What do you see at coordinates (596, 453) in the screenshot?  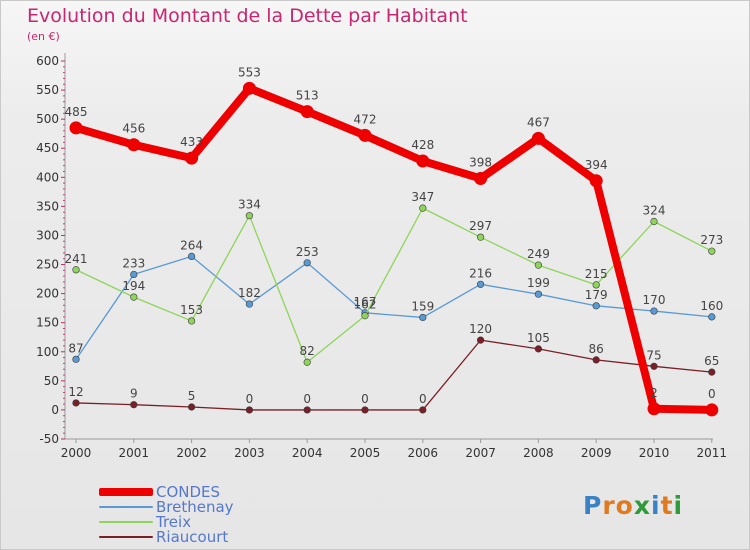 I see `x-tick-label: 2009` at bounding box center [596, 453].